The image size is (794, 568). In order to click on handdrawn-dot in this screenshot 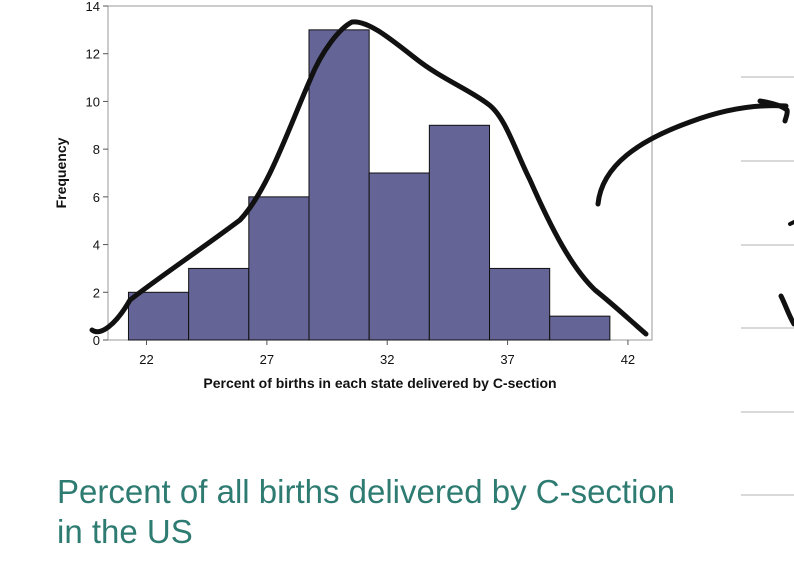, I will do `click(791, 223)`.